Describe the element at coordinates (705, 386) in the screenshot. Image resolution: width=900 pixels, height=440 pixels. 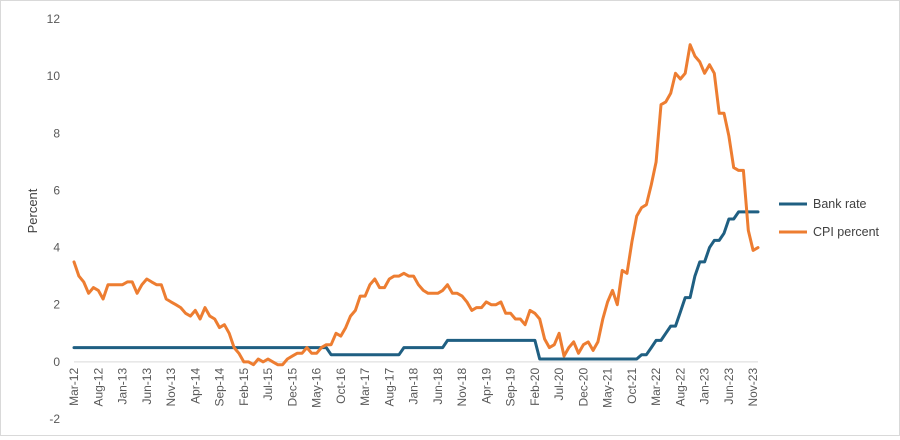
I see `x-tick-label: Jan-23` at that location.